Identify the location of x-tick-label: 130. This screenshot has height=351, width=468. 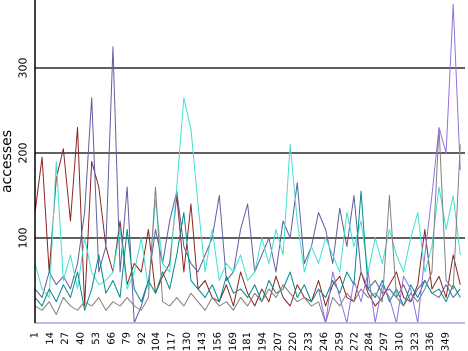
(187, 341).